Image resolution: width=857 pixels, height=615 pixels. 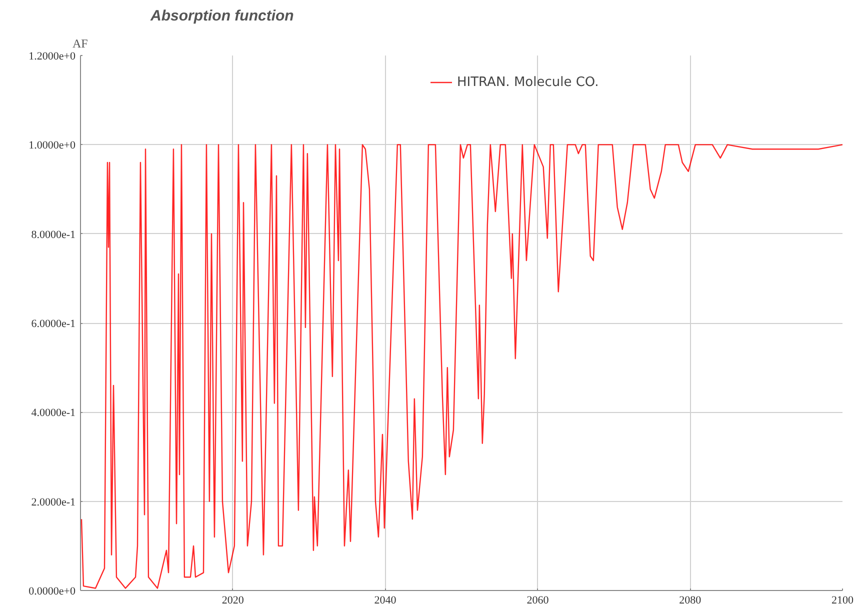 What do you see at coordinates (80, 43) in the screenshot?
I see `y-axis-title: AF` at bounding box center [80, 43].